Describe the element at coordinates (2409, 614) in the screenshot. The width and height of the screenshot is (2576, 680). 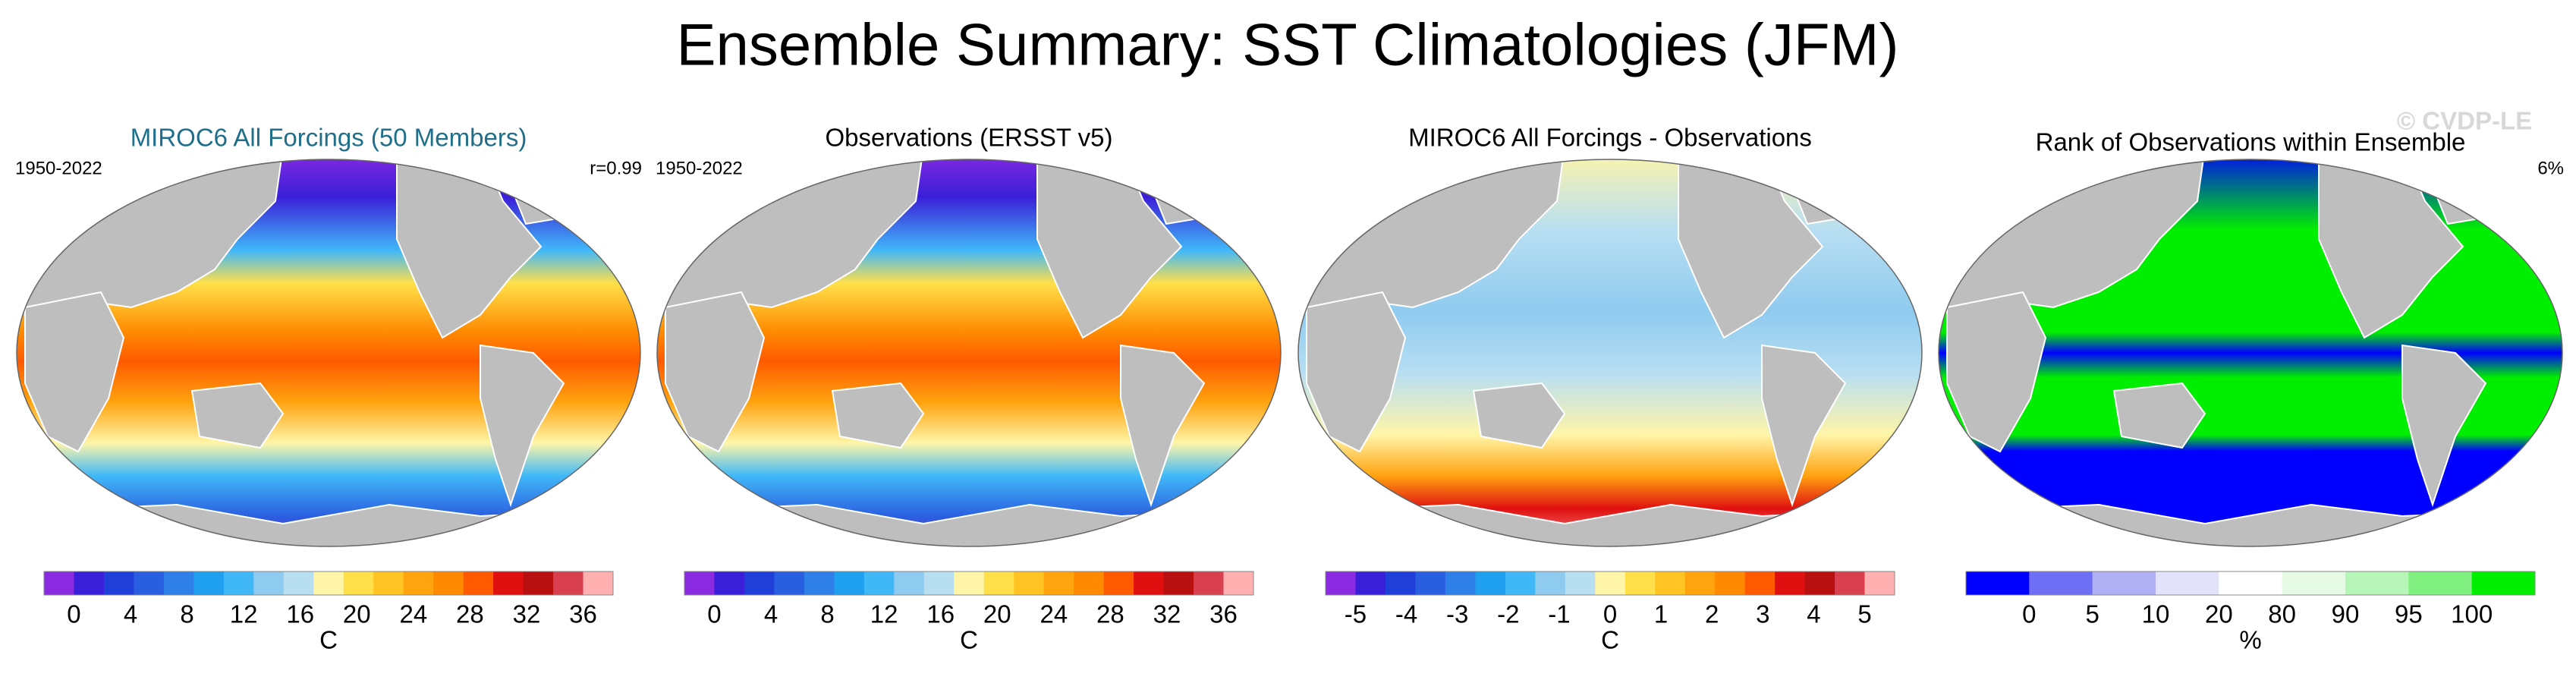
I see `colorbar-tick-label: 95` at that location.